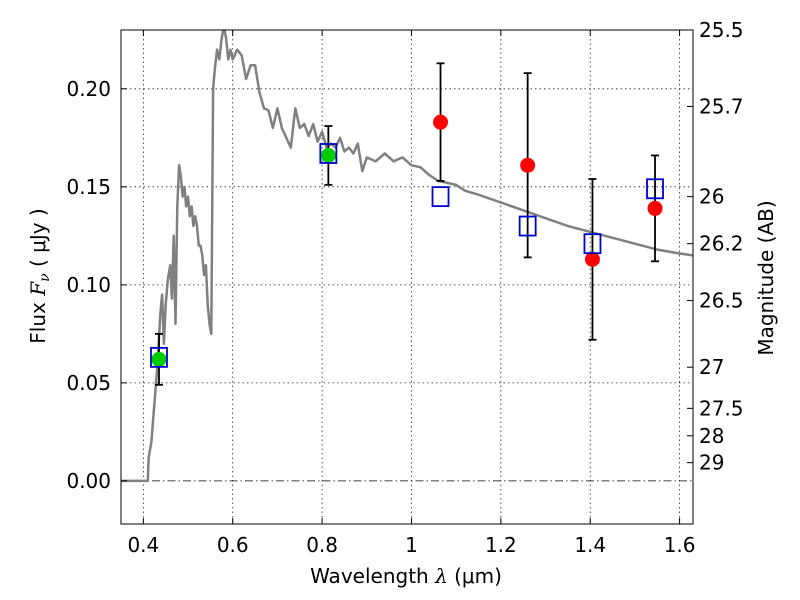 The height and width of the screenshot is (600, 800). What do you see at coordinates (711, 367) in the screenshot?
I see `right-tick-label: 27` at bounding box center [711, 367].